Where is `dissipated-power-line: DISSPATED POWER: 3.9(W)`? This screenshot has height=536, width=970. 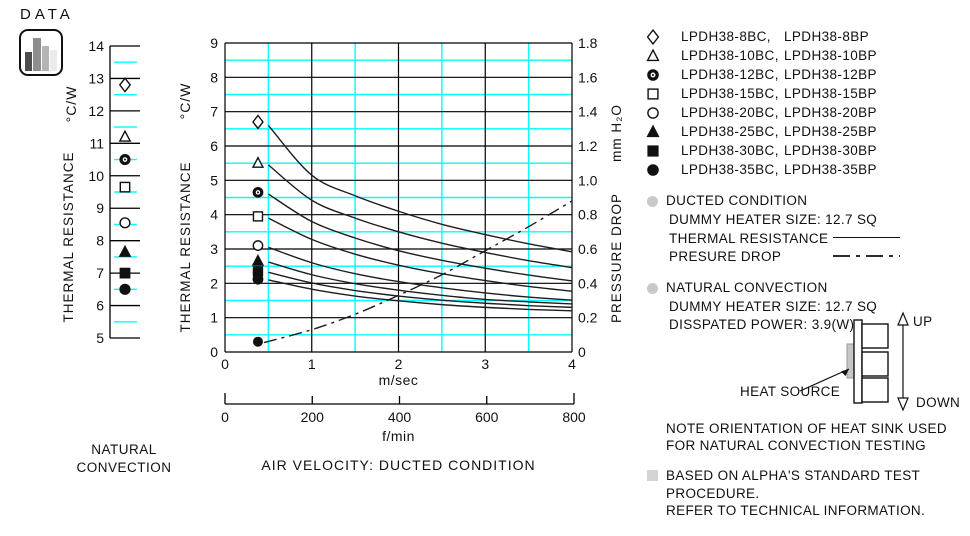
dissipated-power-line: DISSPATED POWER: 3.9(W) is located at coordinates (762, 324).